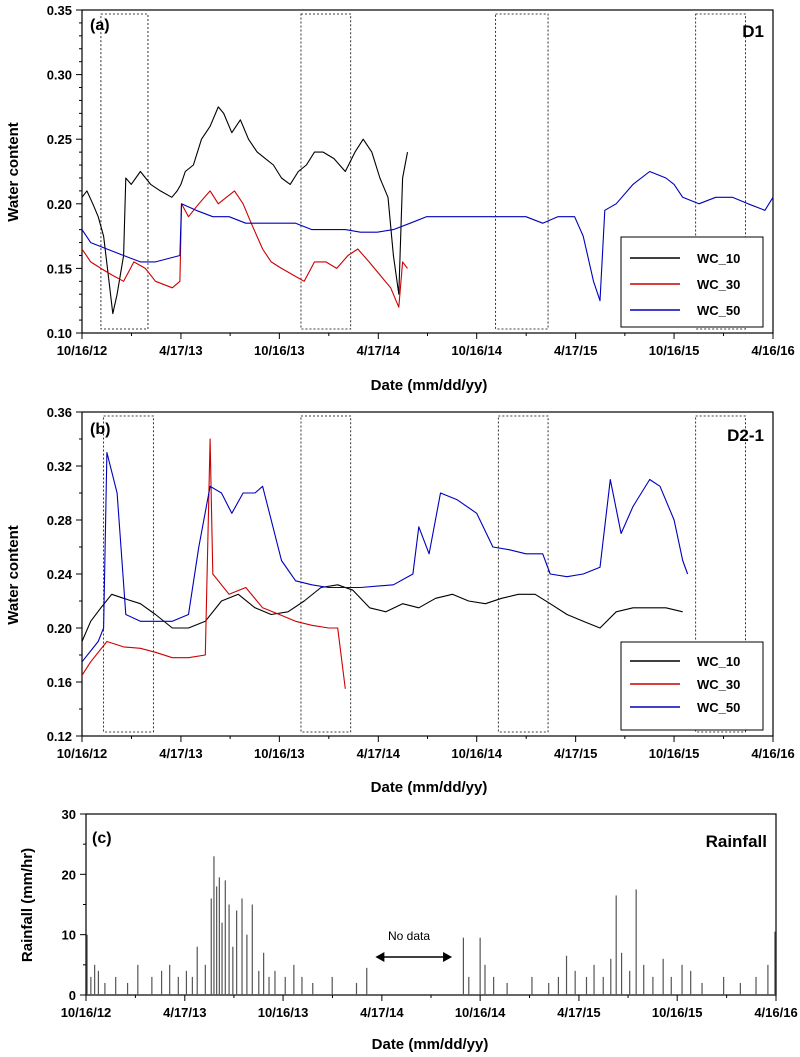  I want to click on panel-a-x-tick-label: 4/17/13, so click(180, 350).